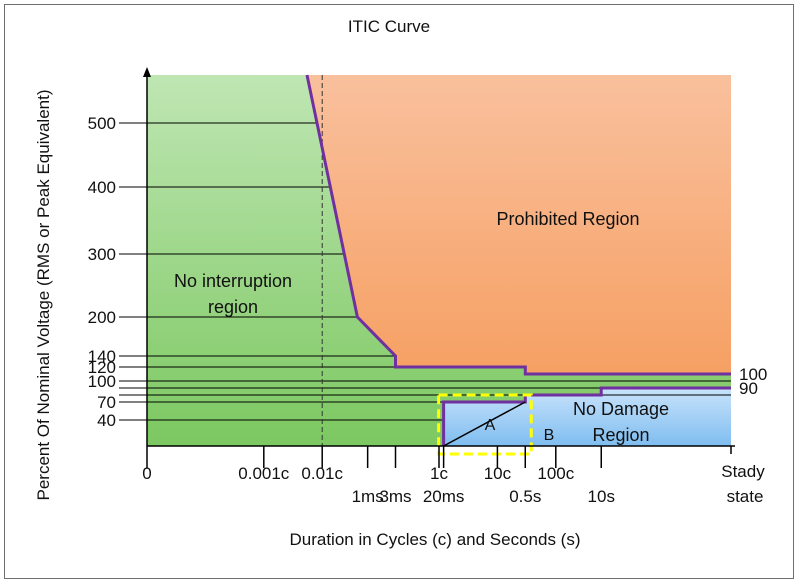 The height and width of the screenshot is (585, 800). Describe the element at coordinates (106, 402) in the screenshot. I see `y-tick-label-70: 70` at that location.